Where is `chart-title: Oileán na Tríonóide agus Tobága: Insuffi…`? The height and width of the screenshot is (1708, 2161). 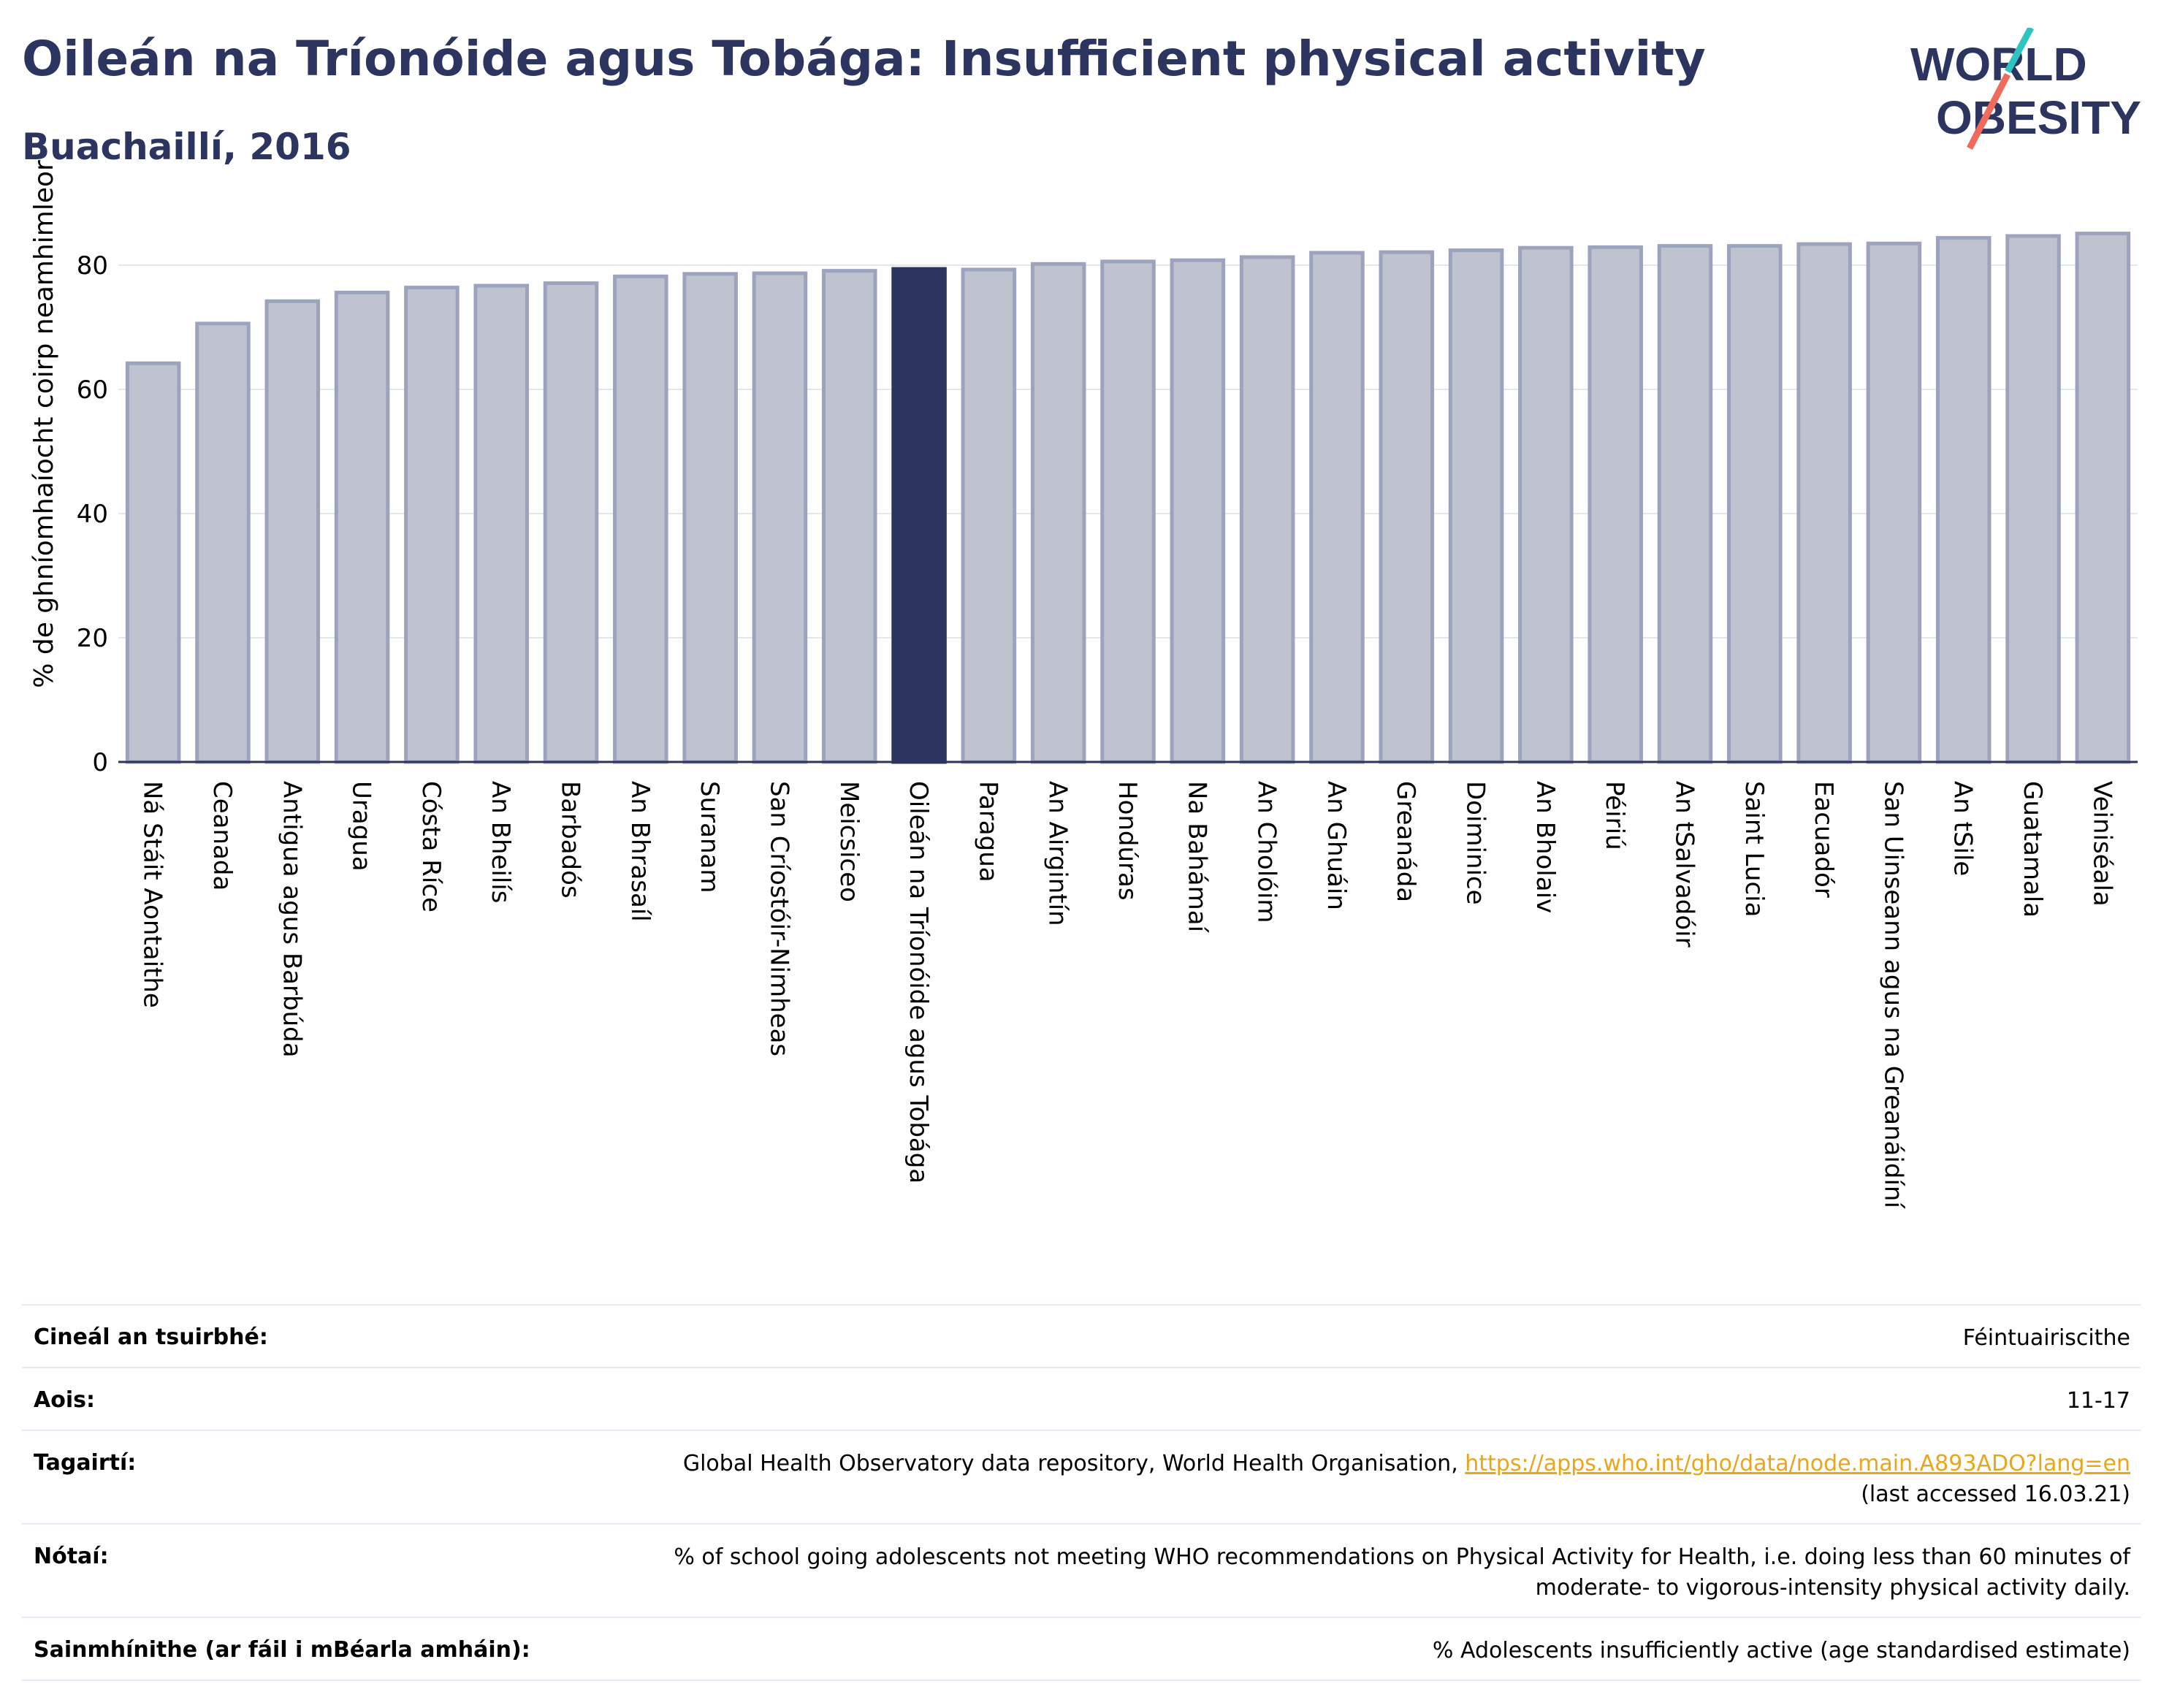 chart-title: Oileán na Tríonóide agus Tobága: Insuffi… is located at coordinates (864, 59).